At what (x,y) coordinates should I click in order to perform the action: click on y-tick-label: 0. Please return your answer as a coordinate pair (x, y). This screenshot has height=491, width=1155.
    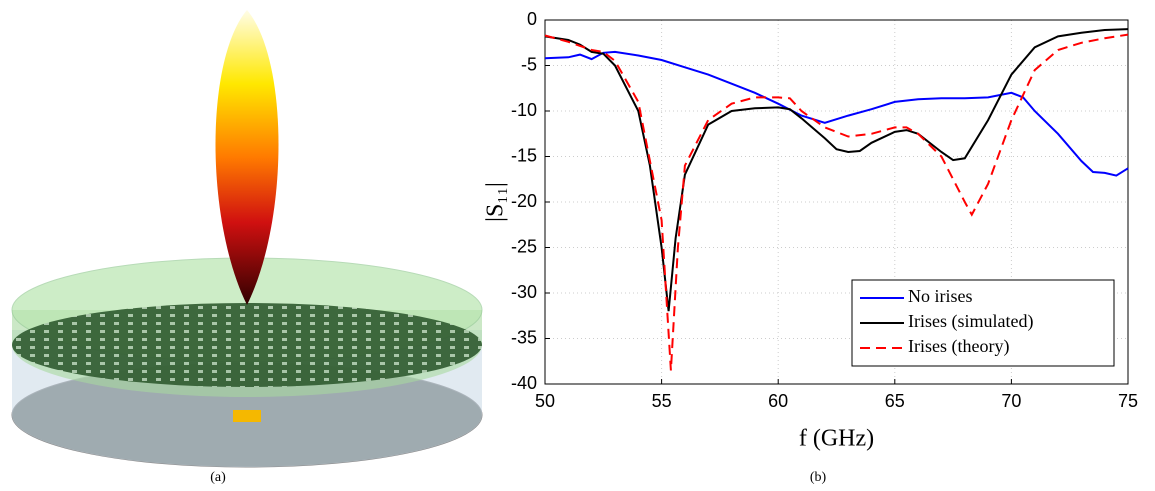
    Looking at the image, I should click on (532, 19).